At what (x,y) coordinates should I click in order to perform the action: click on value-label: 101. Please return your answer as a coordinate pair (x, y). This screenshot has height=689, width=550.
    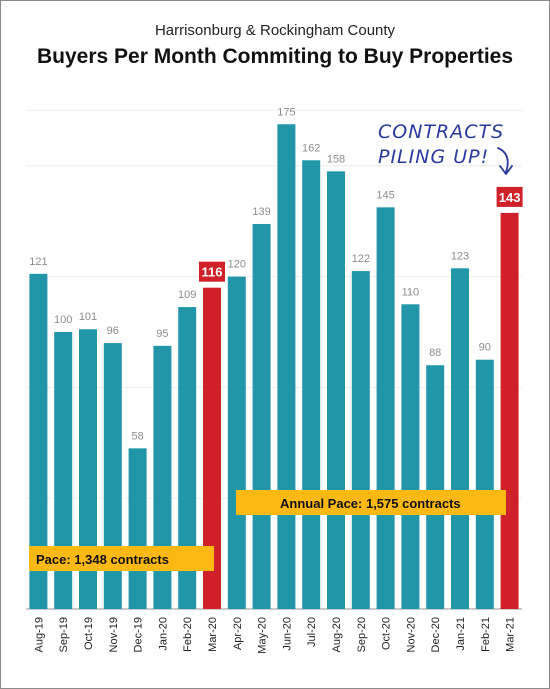
    Looking at the image, I should click on (88, 317).